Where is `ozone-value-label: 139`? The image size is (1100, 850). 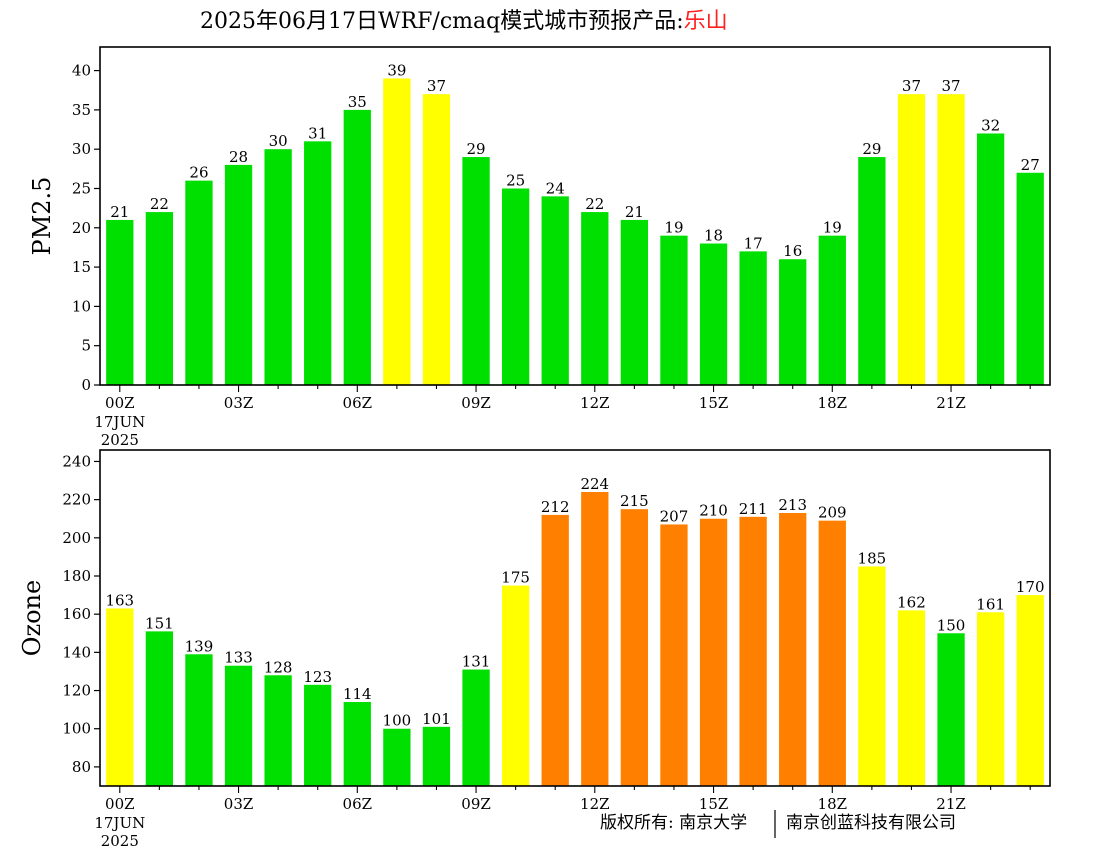
ozone-value-label: 139 is located at coordinates (199, 646).